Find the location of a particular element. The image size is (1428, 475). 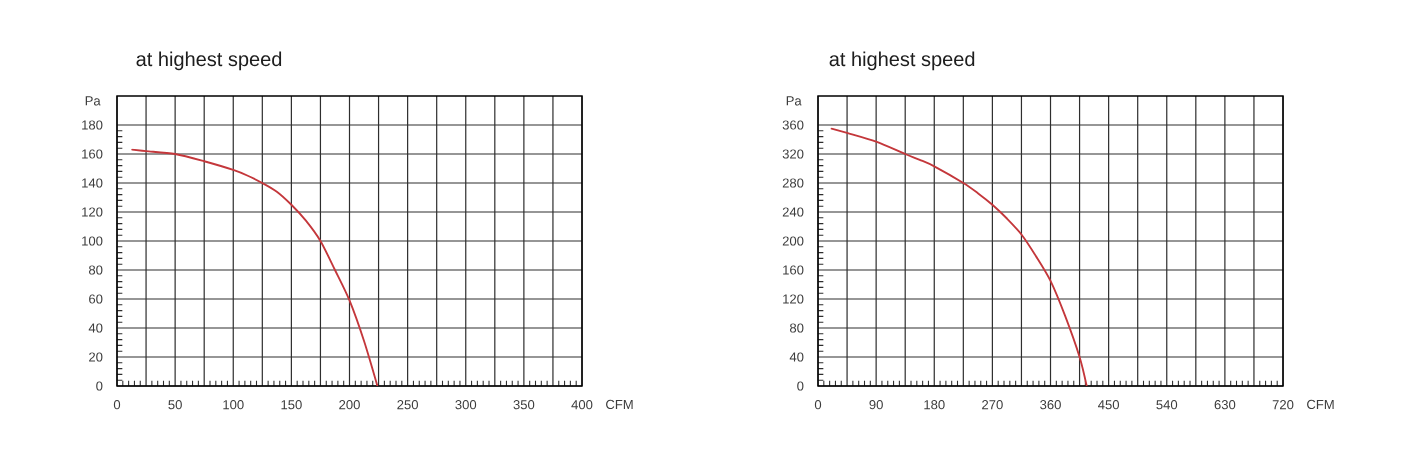

x-tick-label: 270 is located at coordinates (992, 405).